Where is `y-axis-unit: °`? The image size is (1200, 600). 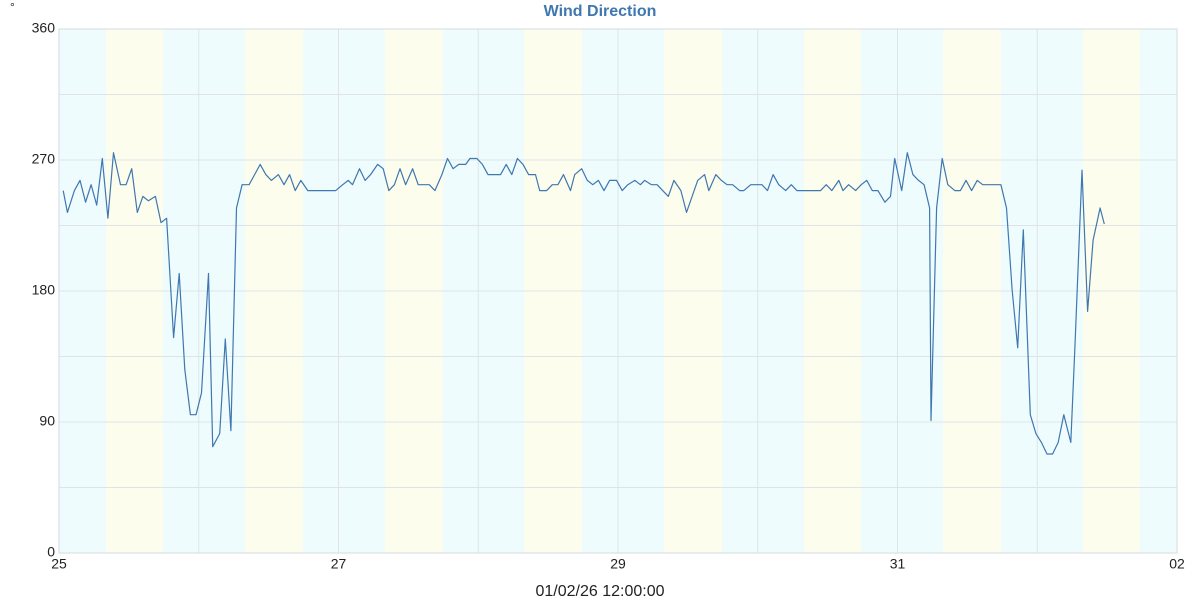
y-axis-unit: ° is located at coordinates (12, 7).